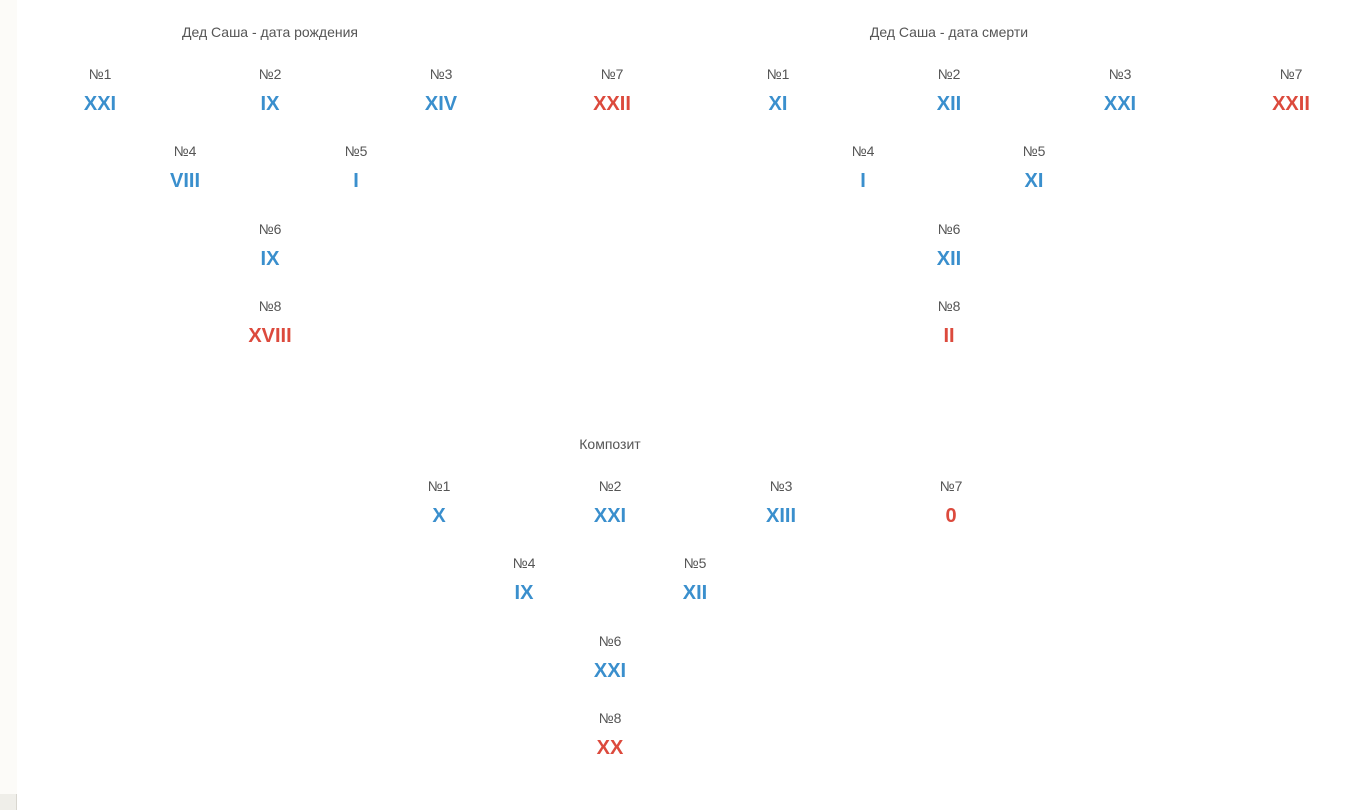  Describe the element at coordinates (185, 168) in the screenshot. I see `birth-cell-4: №4 VIII` at that location.